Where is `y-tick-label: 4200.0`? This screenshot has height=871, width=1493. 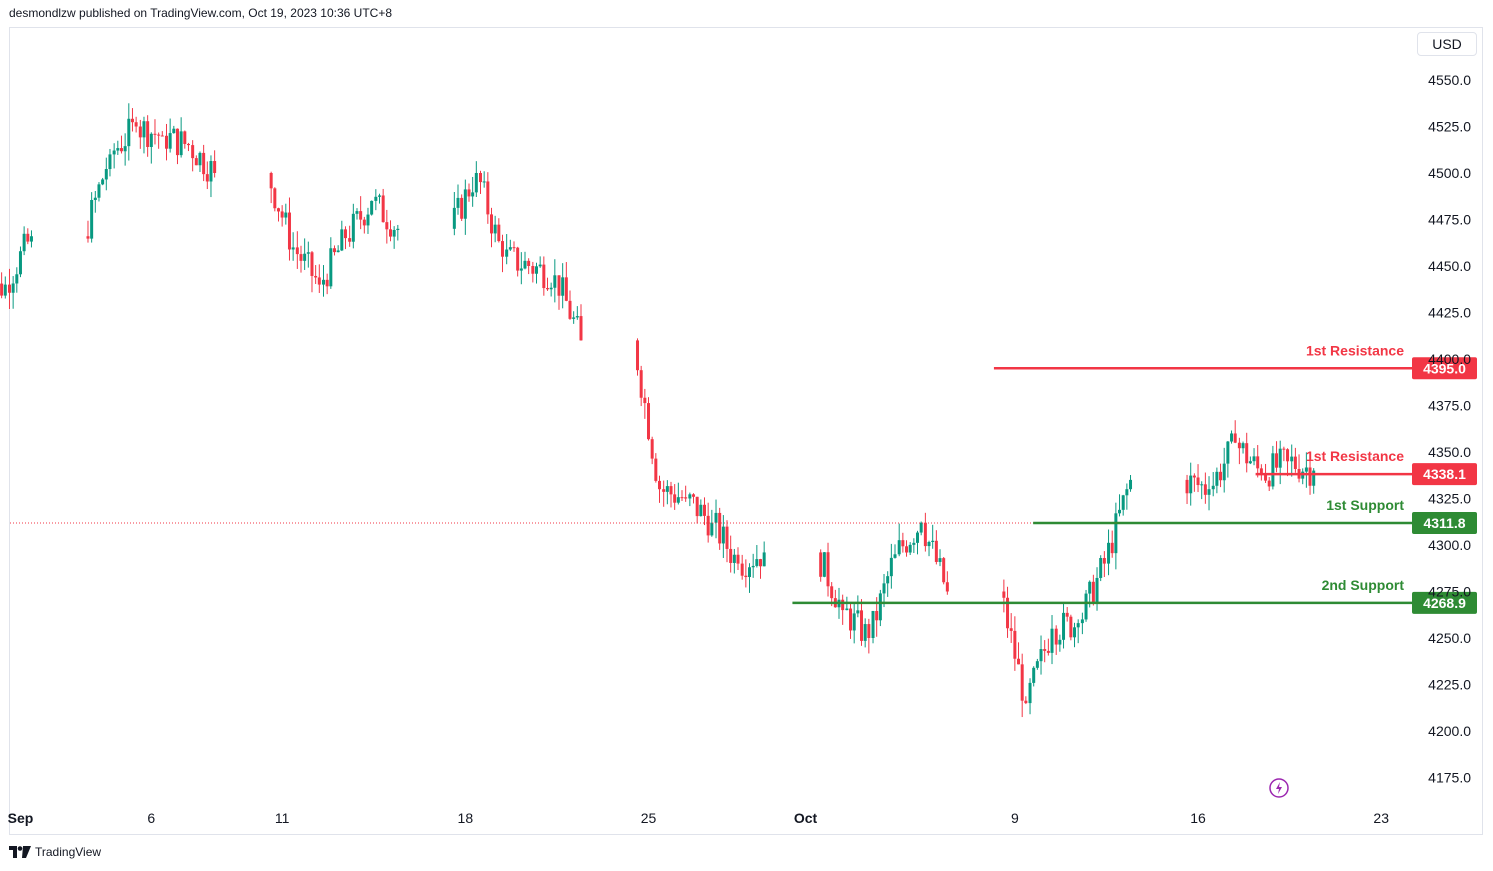
y-tick-label: 4200.0 is located at coordinates (1449, 731).